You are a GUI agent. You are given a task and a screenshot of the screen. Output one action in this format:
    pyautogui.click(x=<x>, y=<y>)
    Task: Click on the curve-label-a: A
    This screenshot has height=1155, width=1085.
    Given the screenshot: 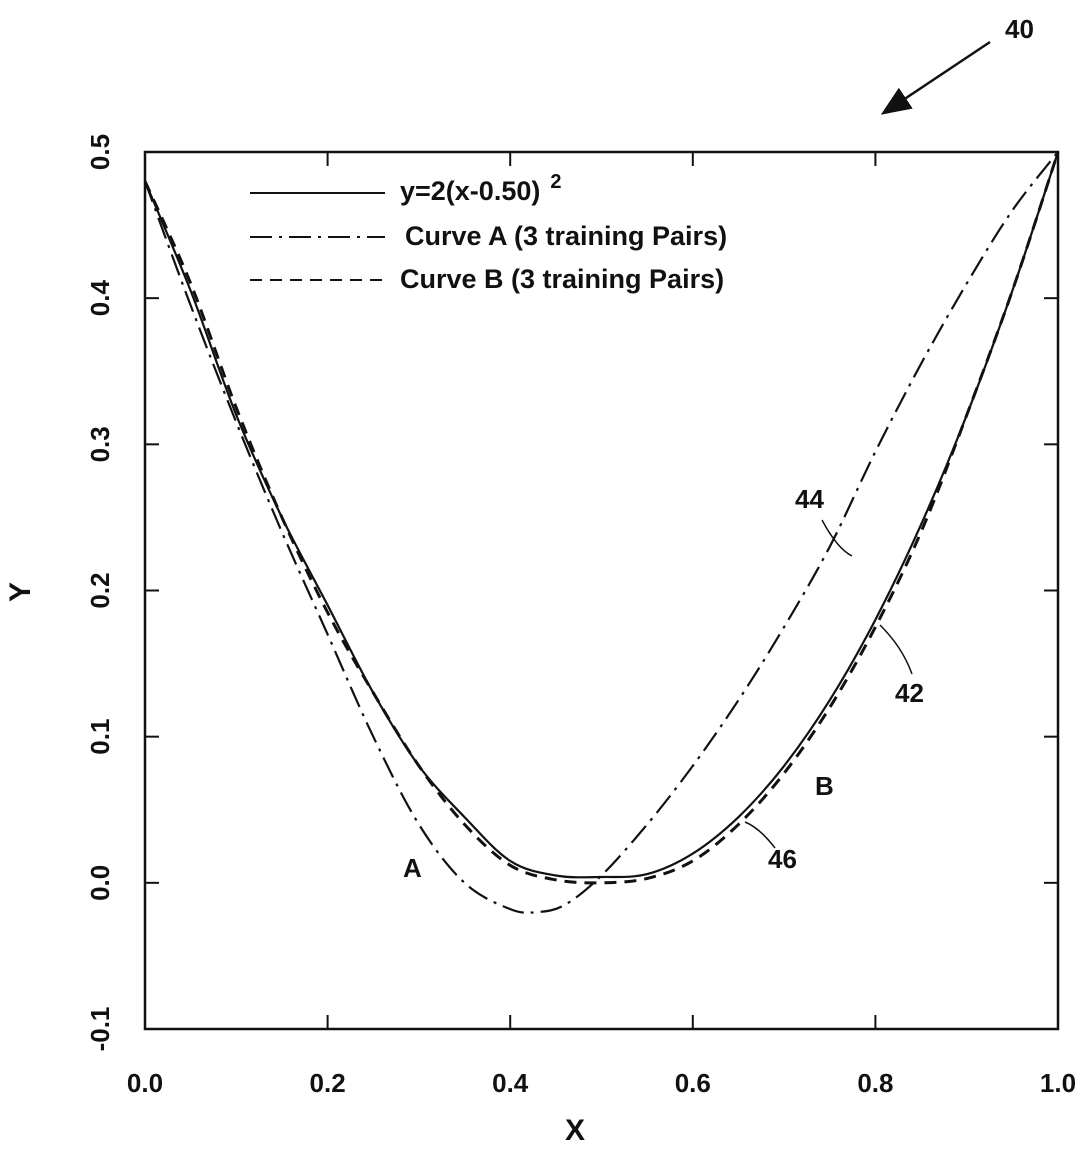 What is the action you would take?
    pyautogui.click(x=412, y=868)
    